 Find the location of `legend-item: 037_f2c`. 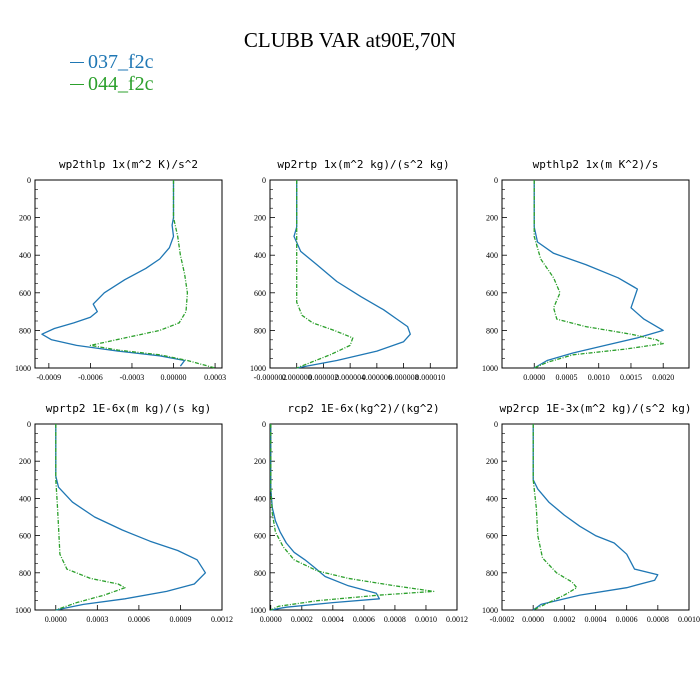

legend-item: 037_f2c is located at coordinates (112, 62).